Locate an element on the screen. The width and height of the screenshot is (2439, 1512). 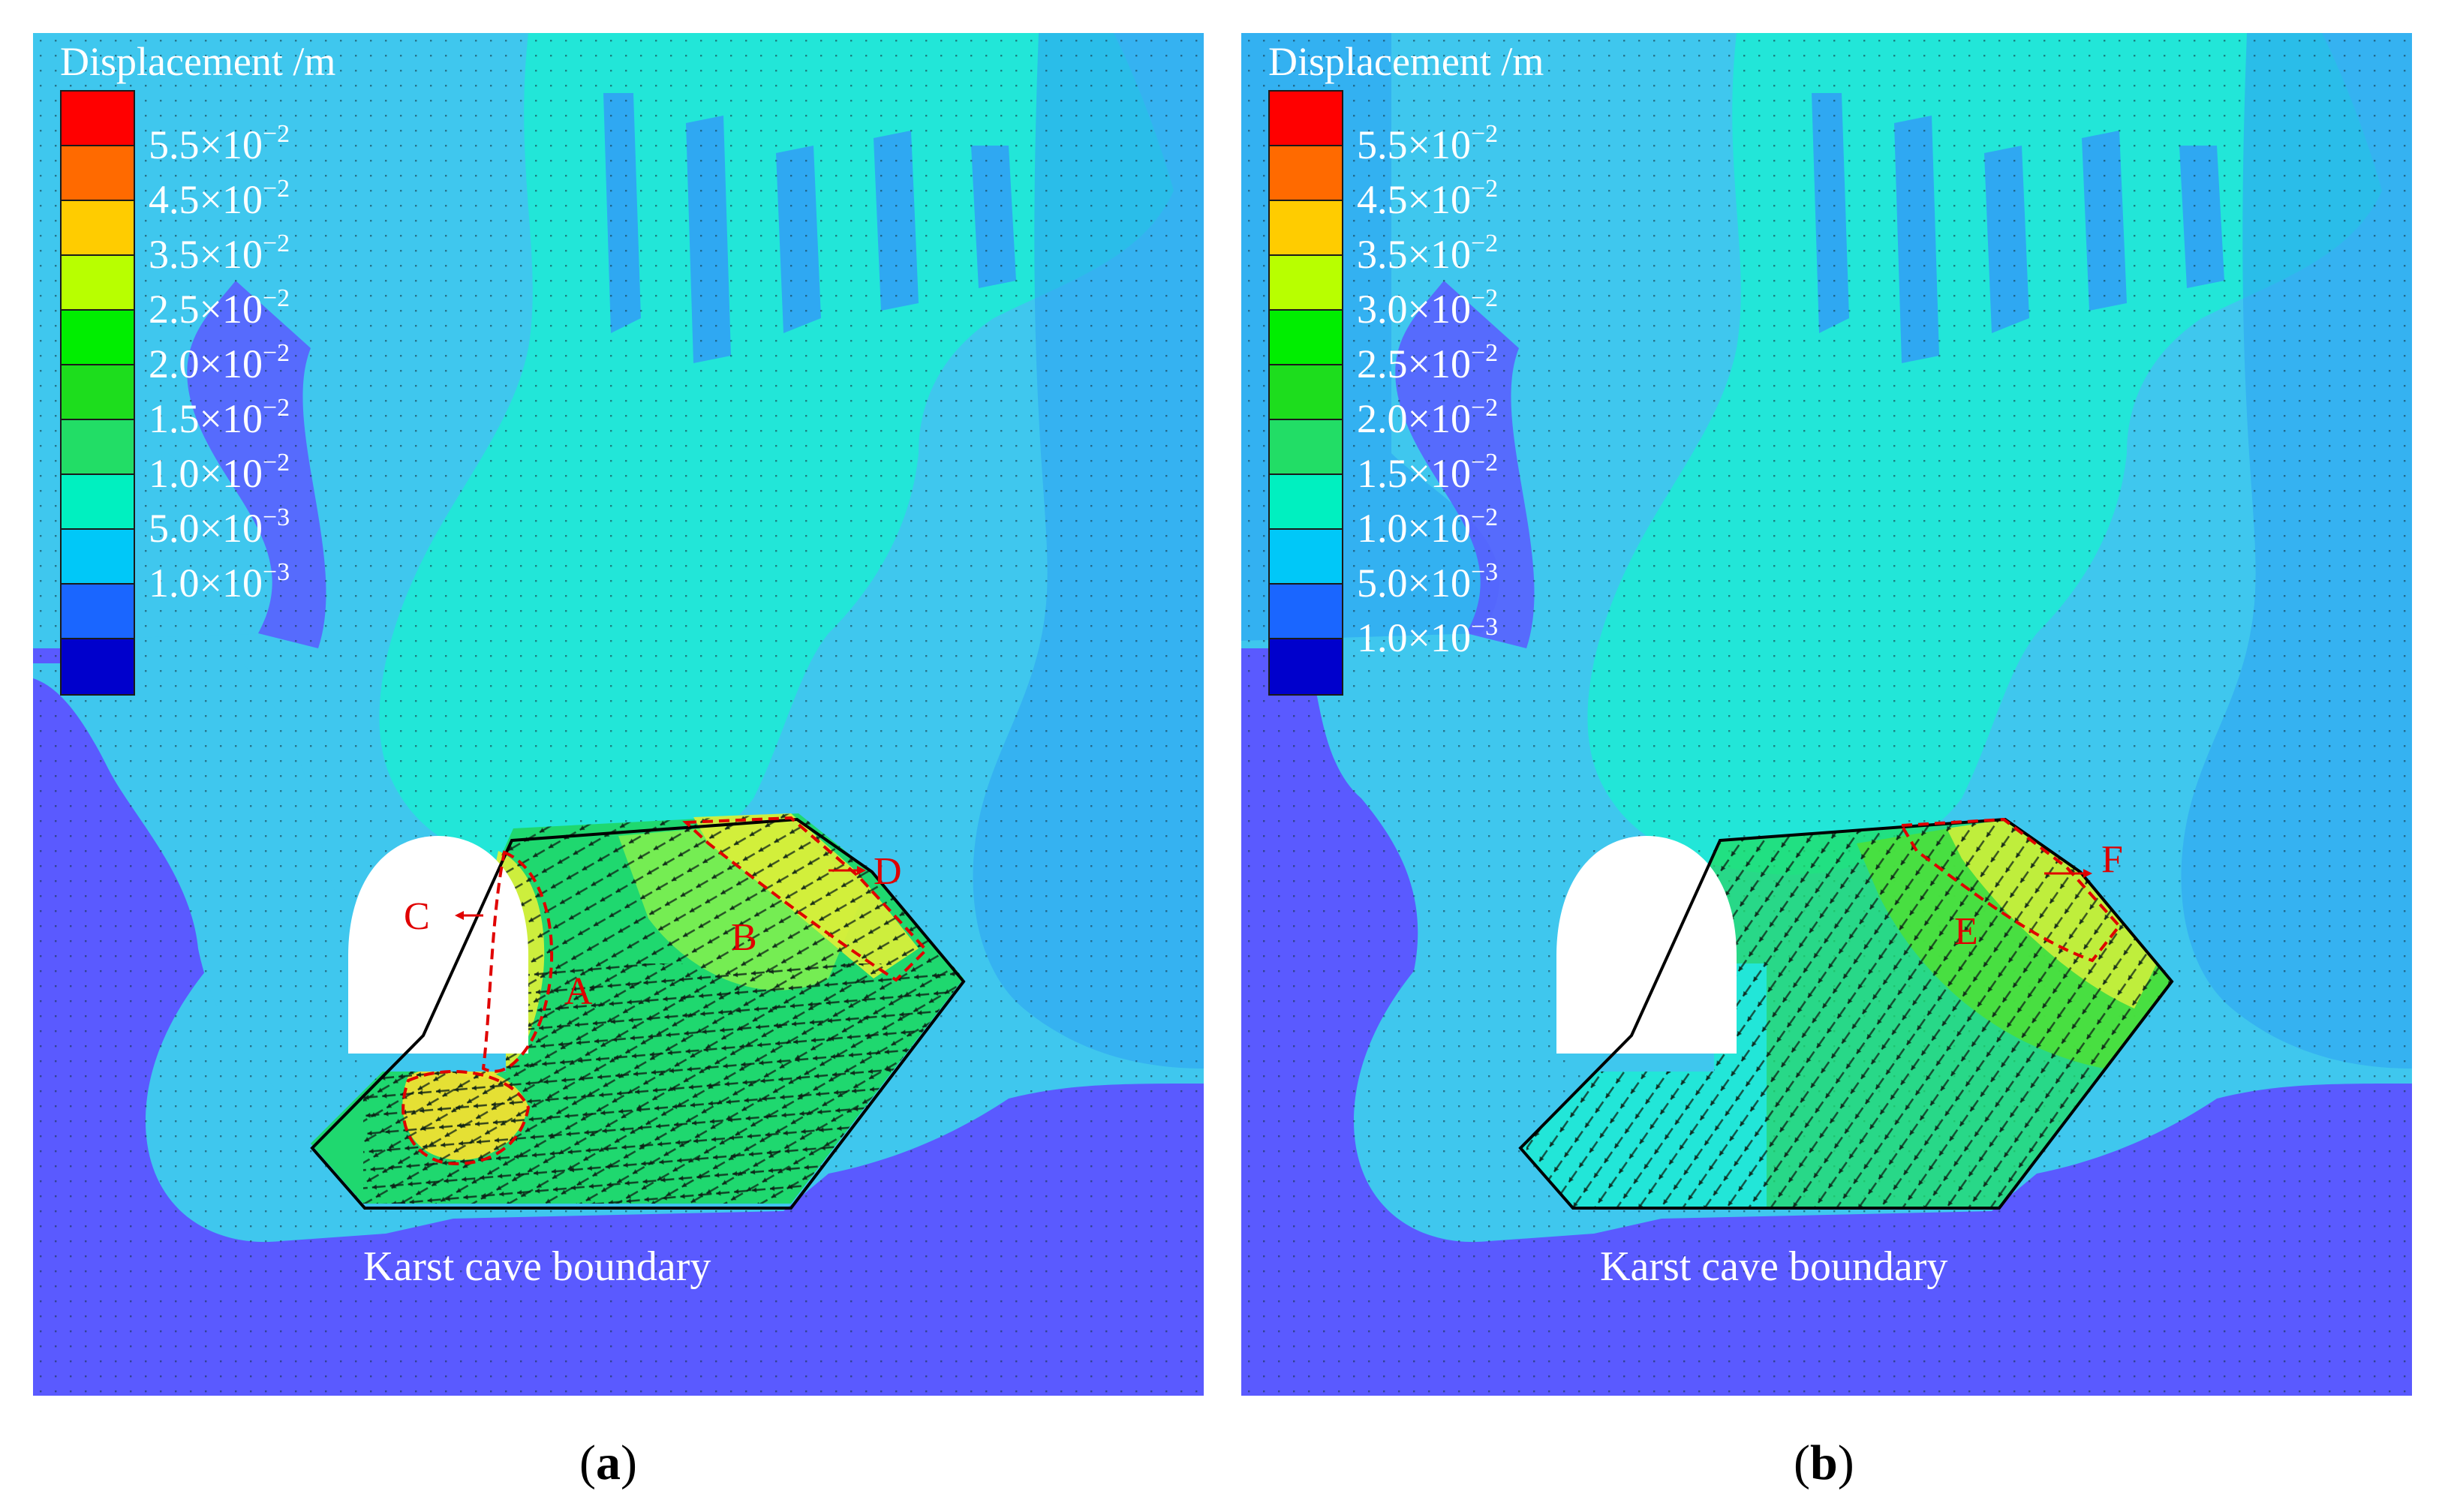
zone-label-f: F is located at coordinates (2112, 860).